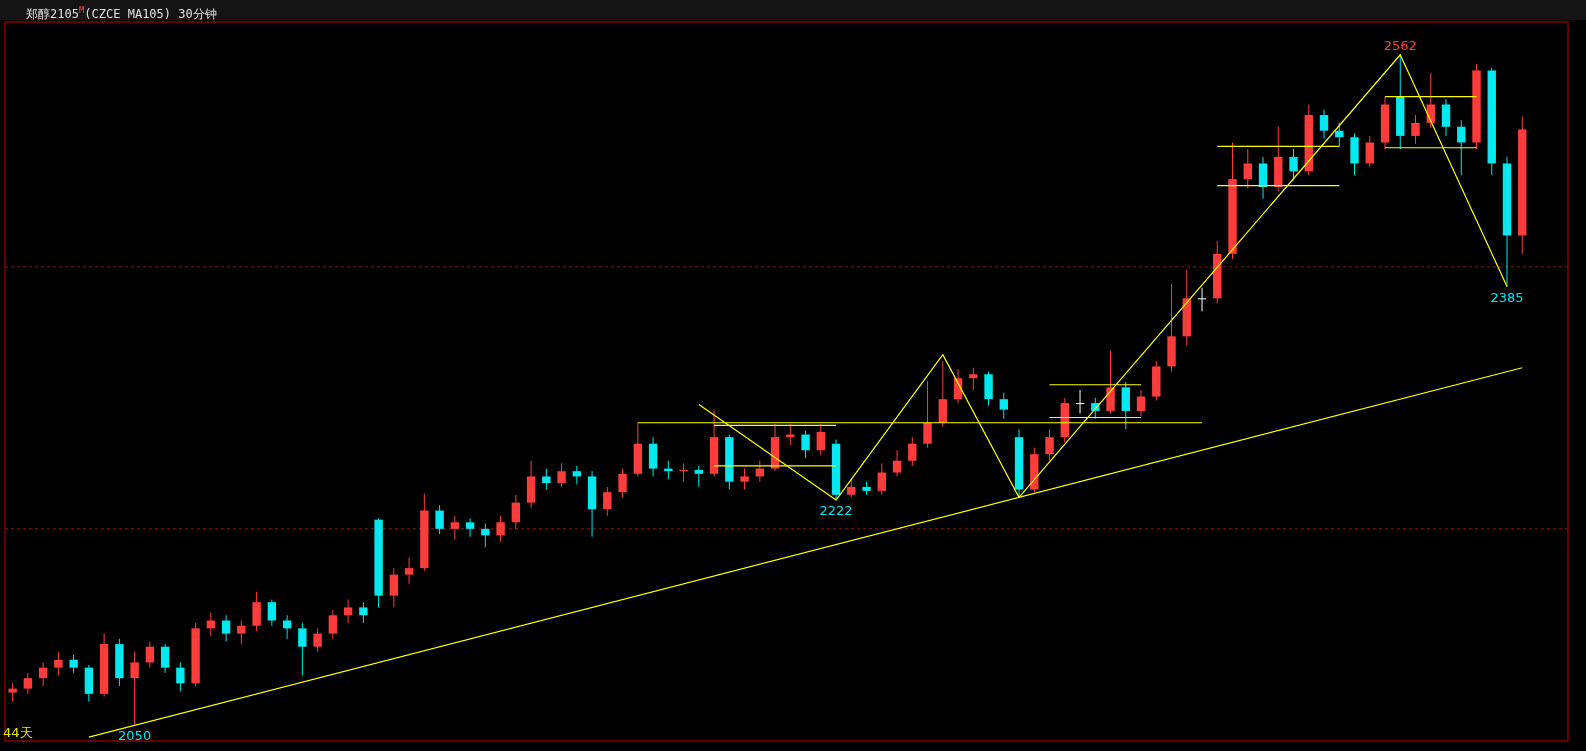  I want to click on annotation: 2385, so click(1507, 297).